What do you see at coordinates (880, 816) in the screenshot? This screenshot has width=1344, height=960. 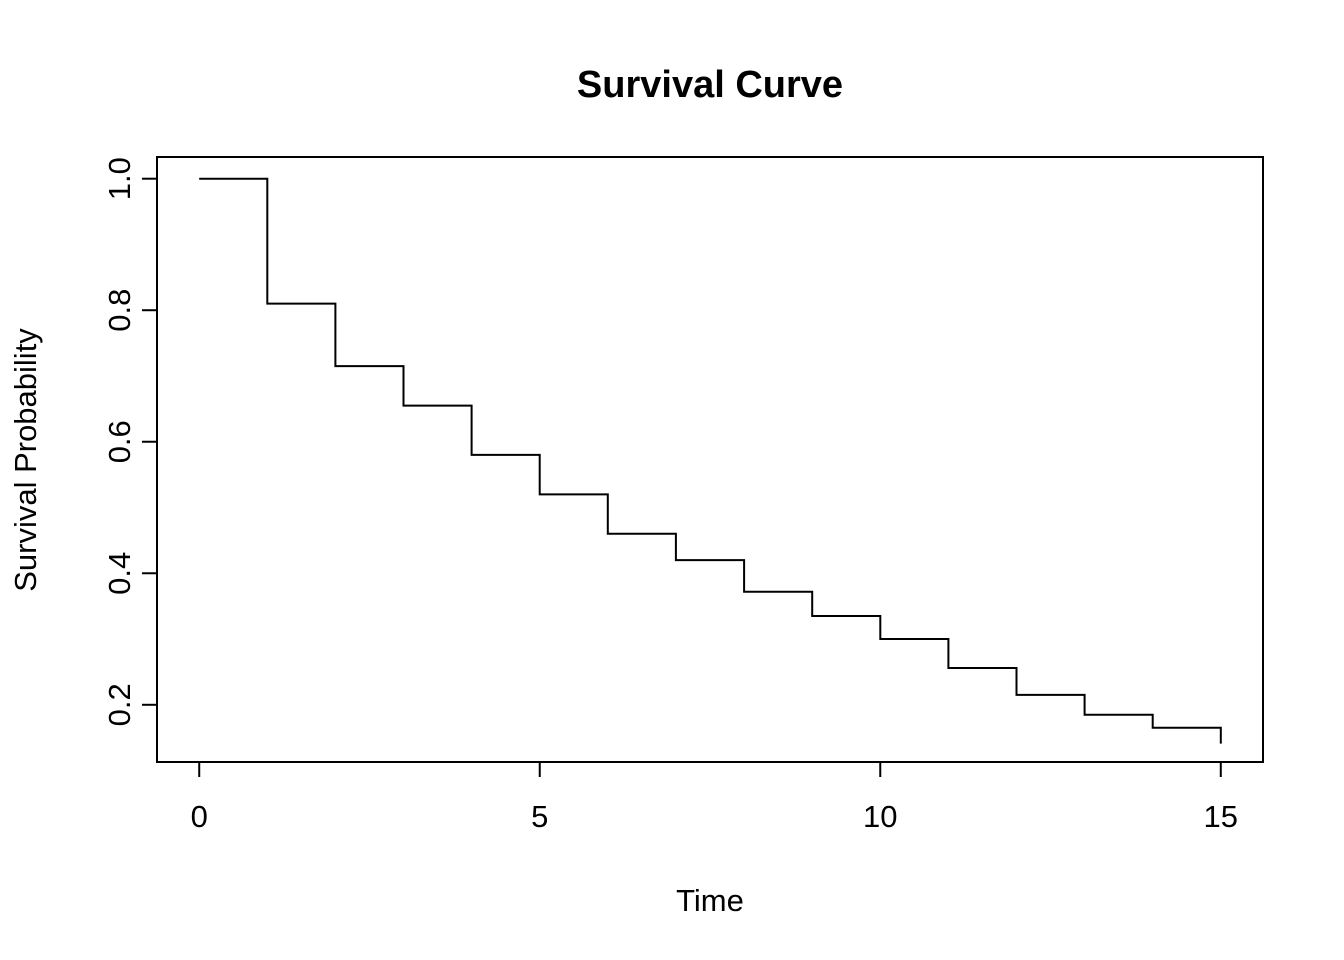 I see `x-tick-label: 10` at bounding box center [880, 816].